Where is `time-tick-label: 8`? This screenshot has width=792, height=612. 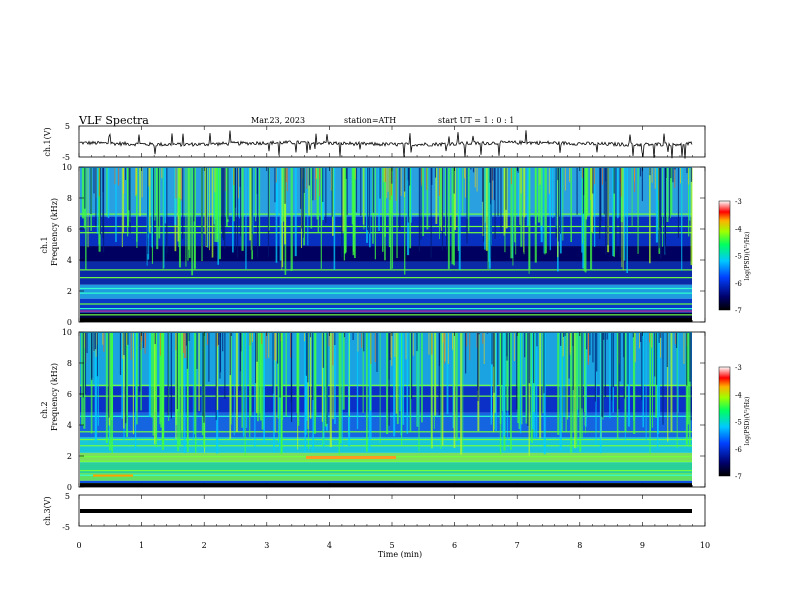
time-tick-label: 8 is located at coordinates (579, 545).